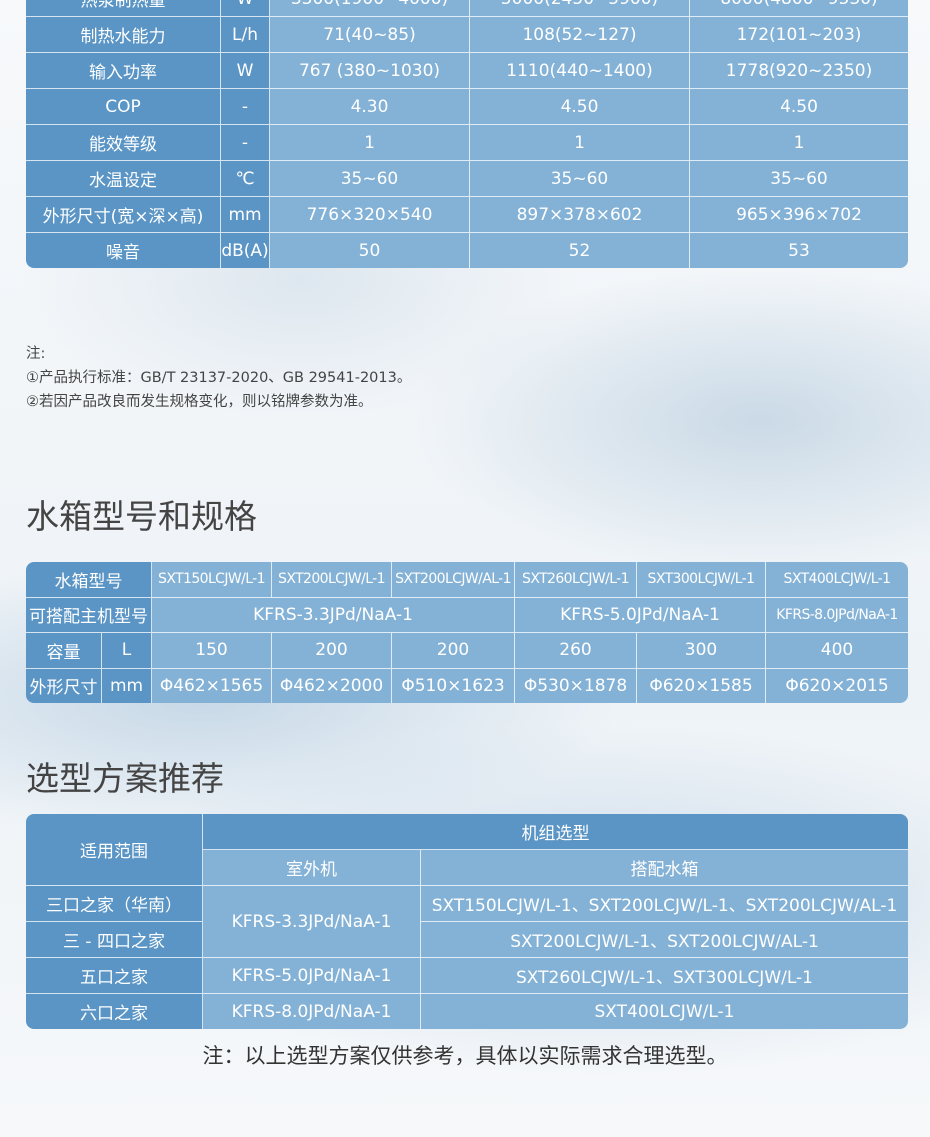  What do you see at coordinates (245, 179) in the screenshot?
I see `row-unit: ℃` at bounding box center [245, 179].